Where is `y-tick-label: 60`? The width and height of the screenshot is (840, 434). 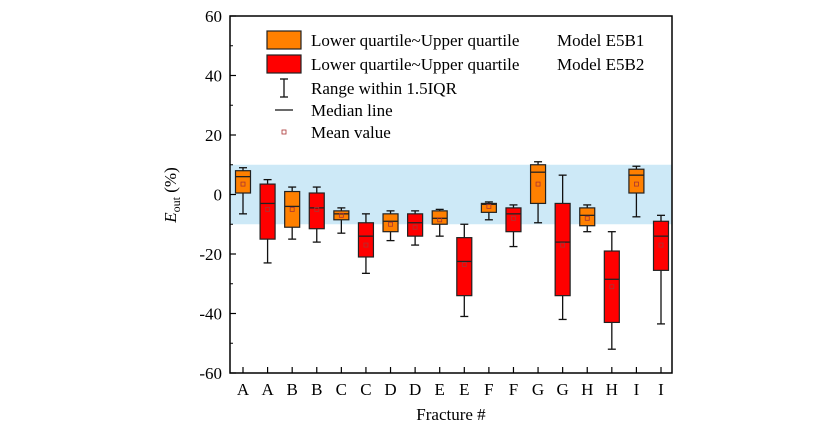 y-tick-label: 60 is located at coordinates (213, 16).